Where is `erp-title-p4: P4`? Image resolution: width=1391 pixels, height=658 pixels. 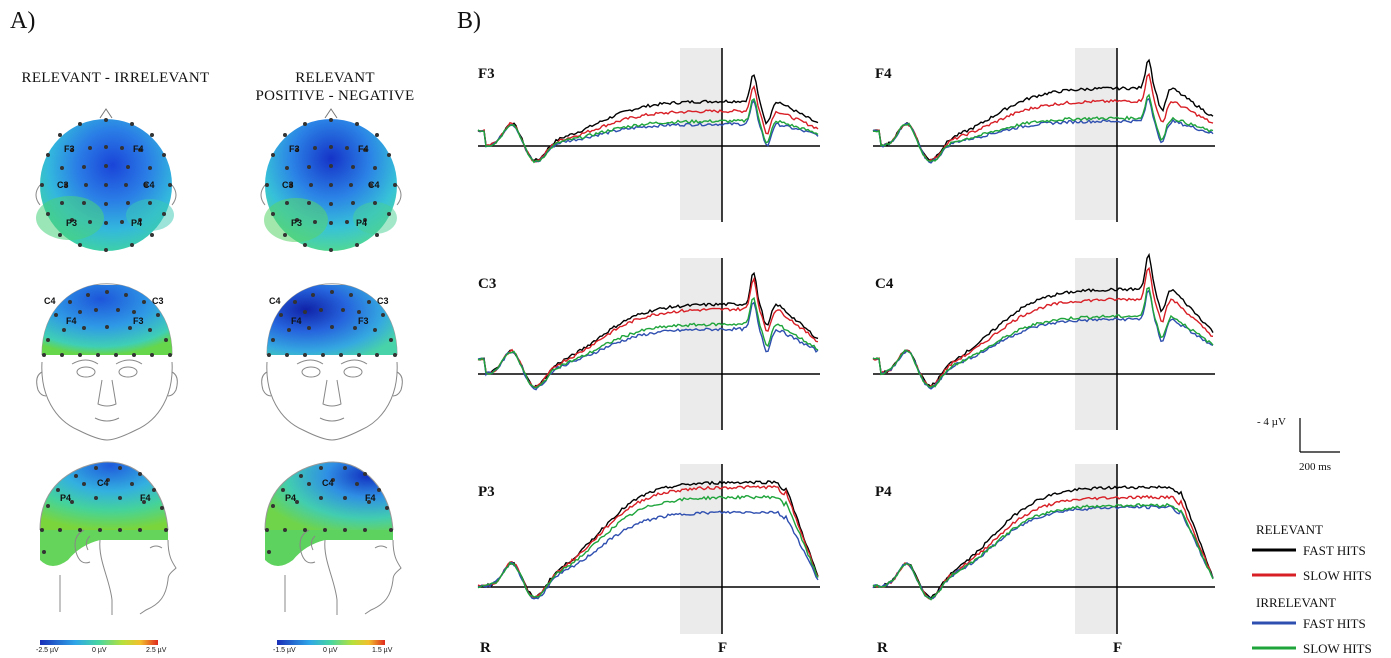
erp-title-p4: P4 is located at coordinates (883, 492).